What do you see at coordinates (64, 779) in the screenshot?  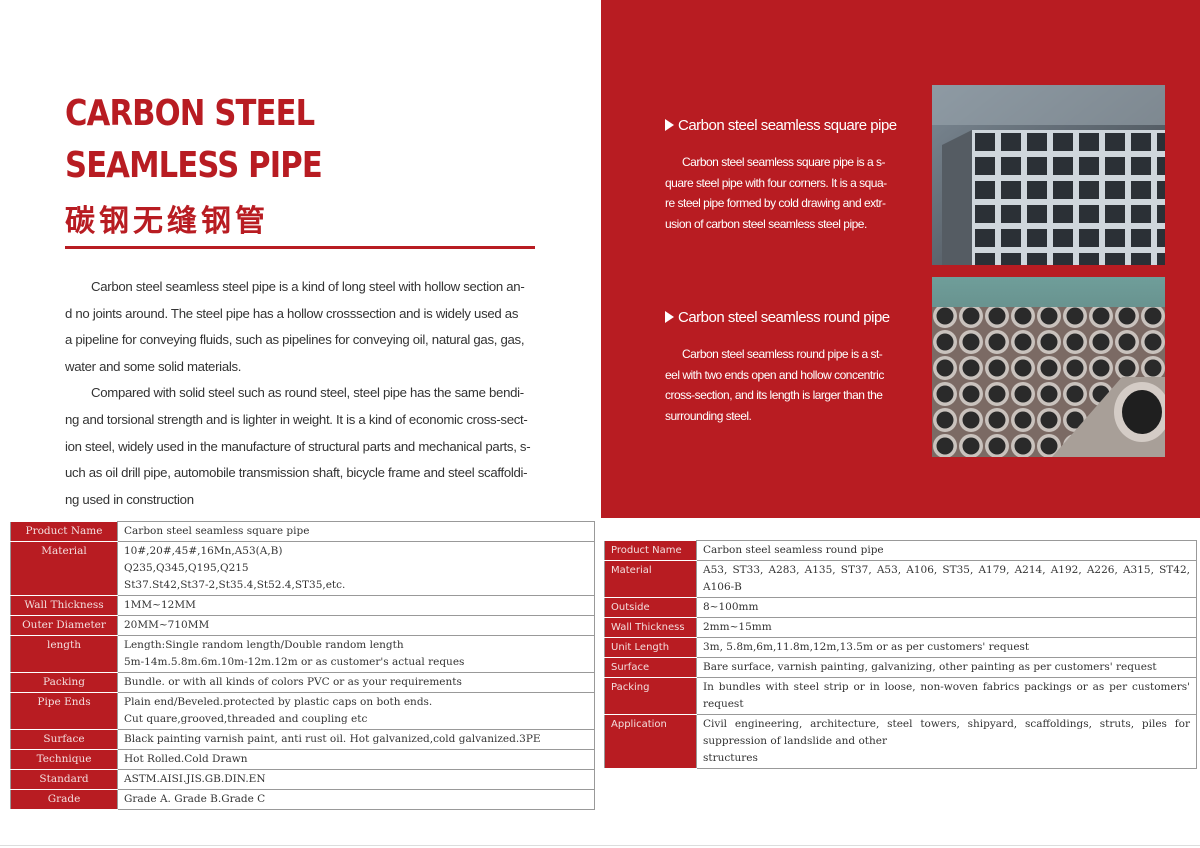 I see `row-label: Standard` at bounding box center [64, 779].